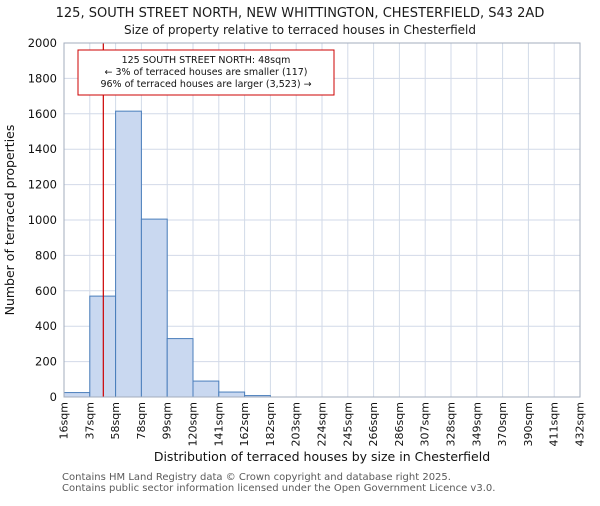  I want to click on x-tick-label: 162sqm, so click(244, 424).